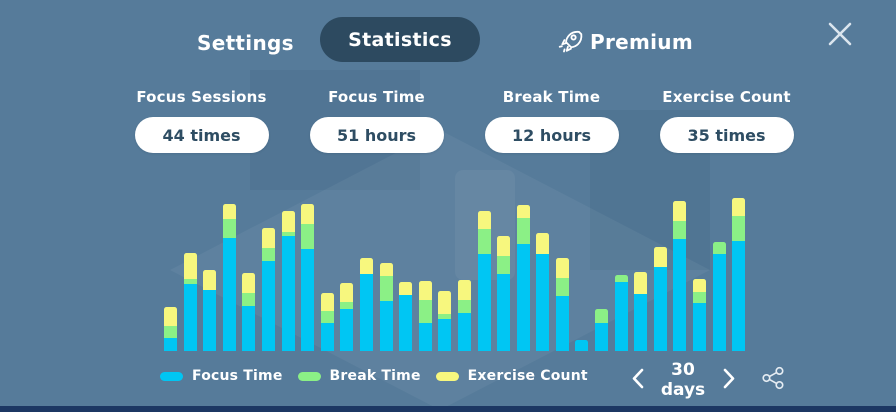  I want to click on legend-item-focus-time: Focus Time, so click(221, 376).